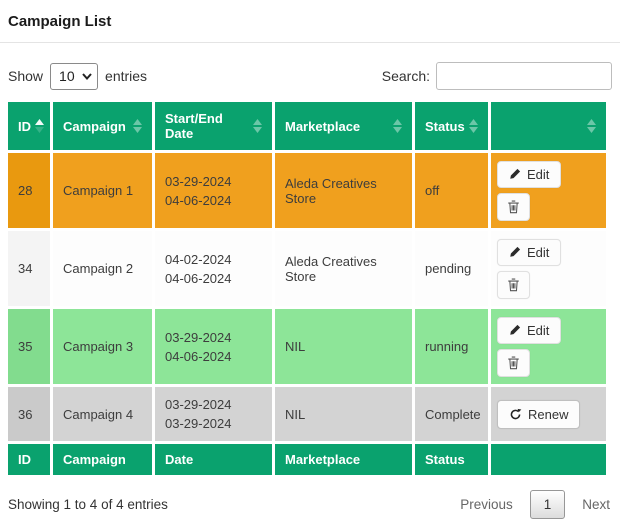 Image resolution: width=620 pixels, height=527 pixels. What do you see at coordinates (516, 413) in the screenshot?
I see `refresh-icon` at bounding box center [516, 413].